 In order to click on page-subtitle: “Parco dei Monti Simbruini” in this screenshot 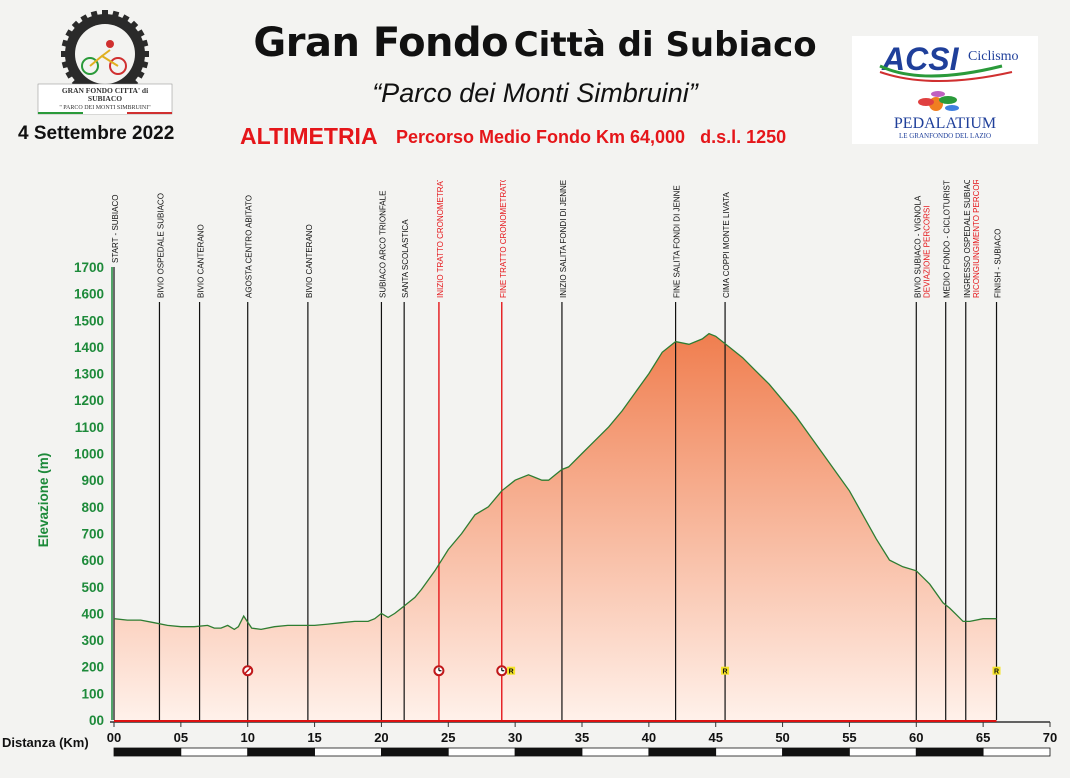, I will do `click(535, 93)`.